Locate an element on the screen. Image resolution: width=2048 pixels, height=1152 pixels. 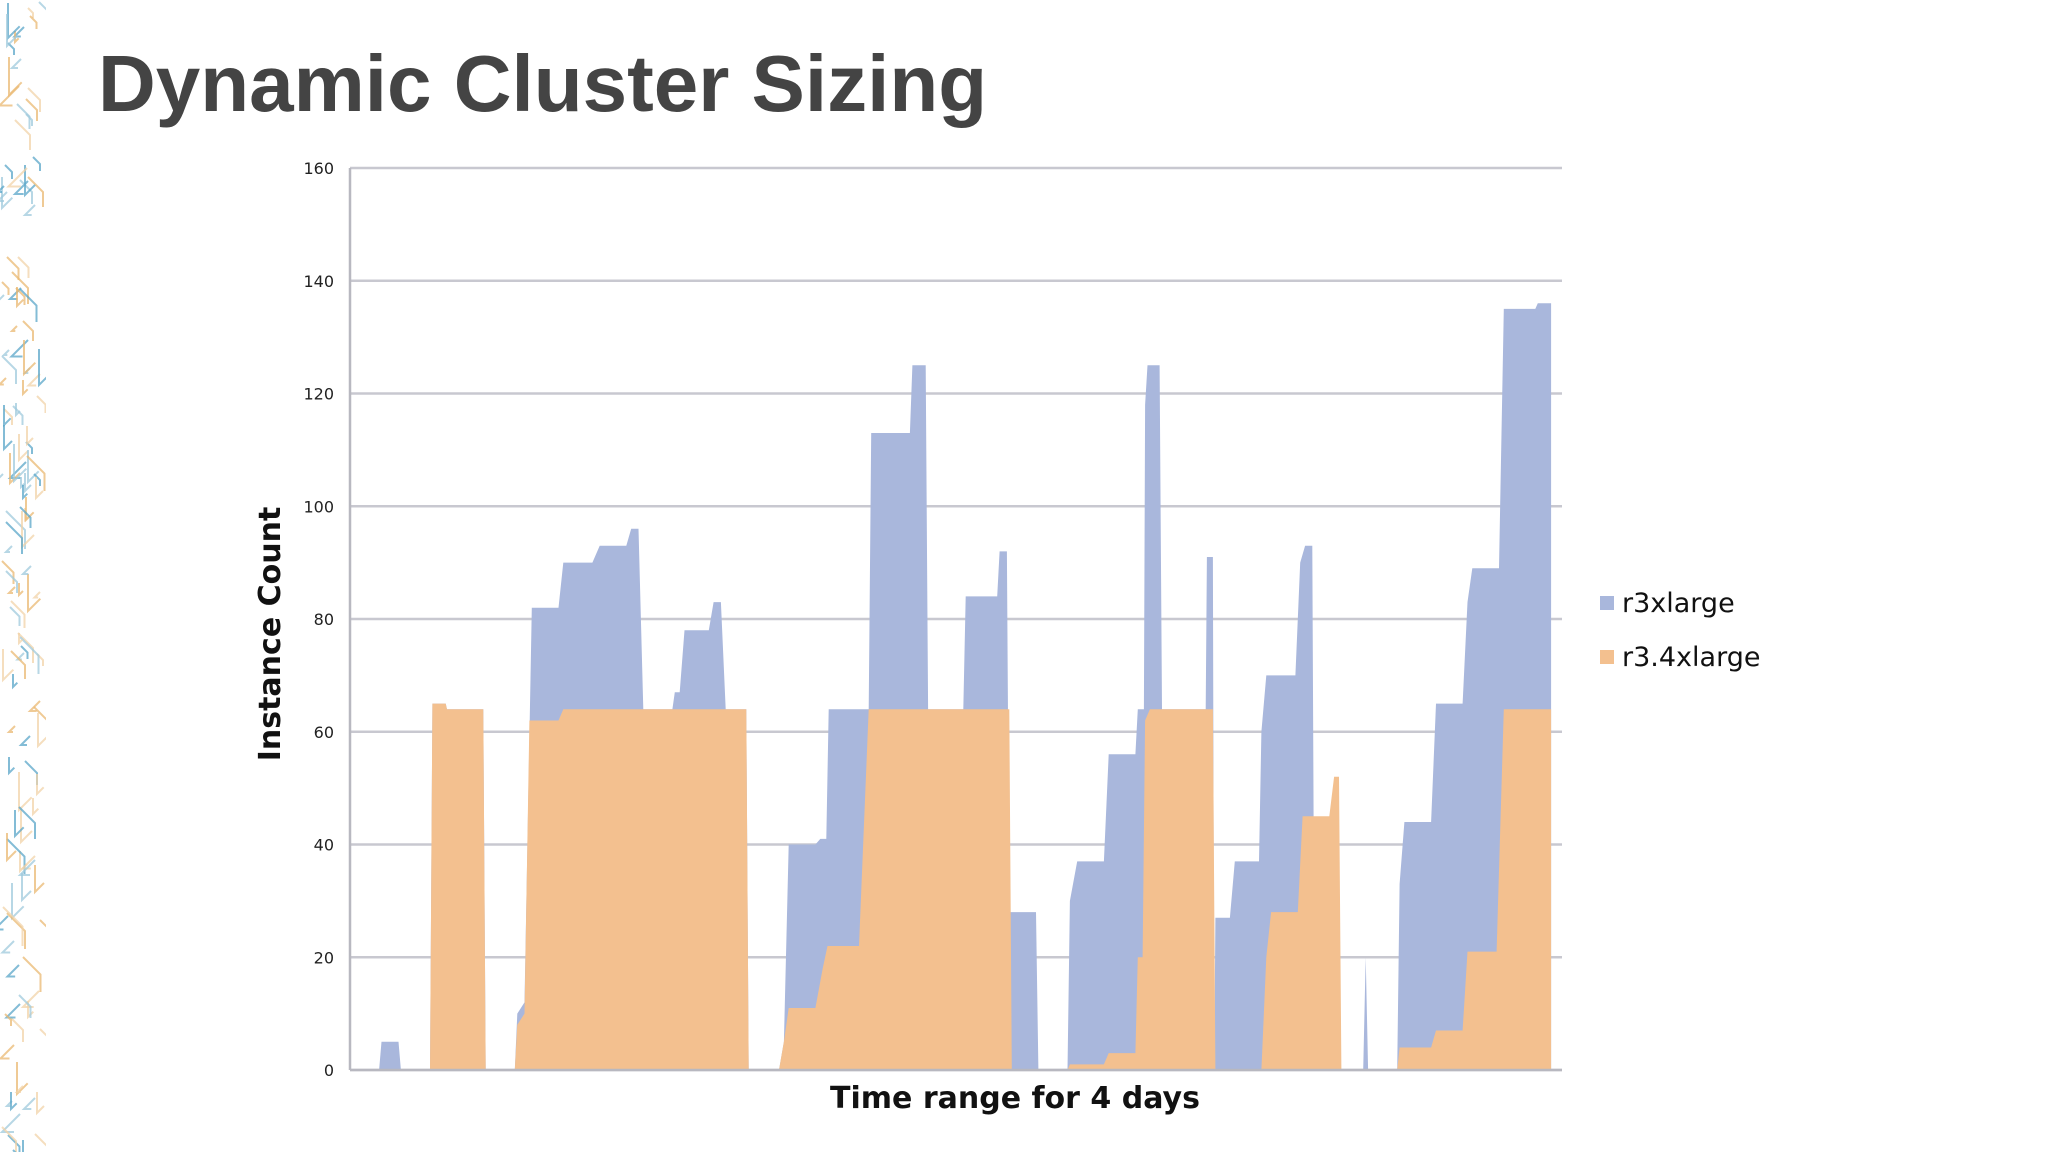
y-tick-label: 80 is located at coordinates (324, 619).